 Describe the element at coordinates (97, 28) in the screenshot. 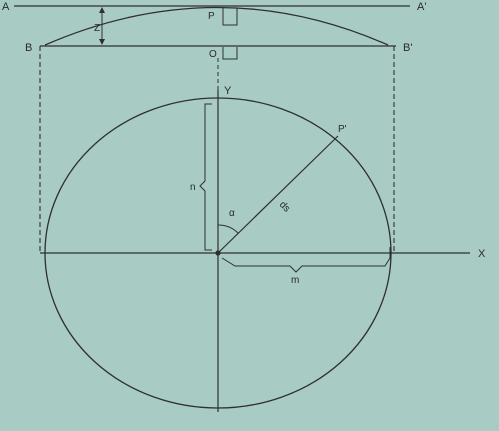

I see `label-z: Z` at that location.